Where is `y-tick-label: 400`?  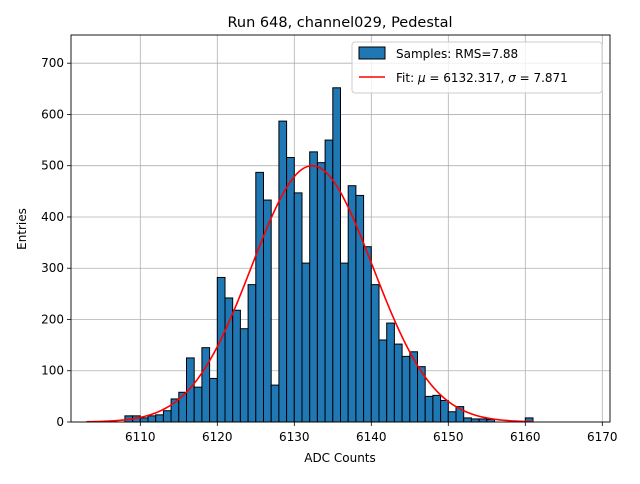
y-tick-label: 400 is located at coordinates (52, 217).